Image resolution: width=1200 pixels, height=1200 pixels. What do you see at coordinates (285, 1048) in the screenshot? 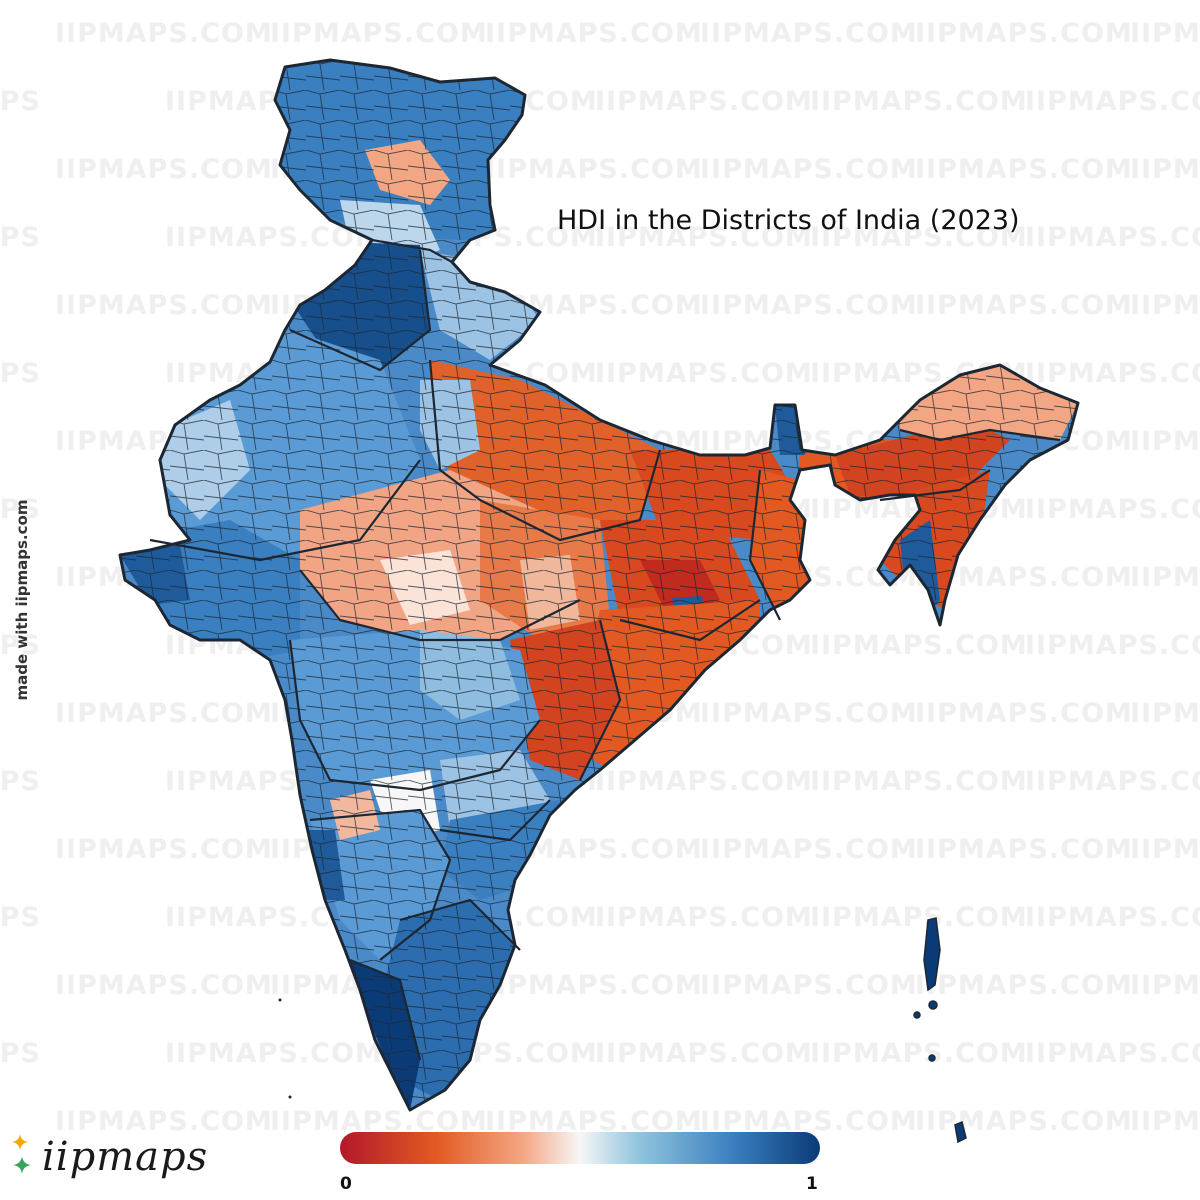
I see `lakshadweep-islands` at bounding box center [285, 1048].